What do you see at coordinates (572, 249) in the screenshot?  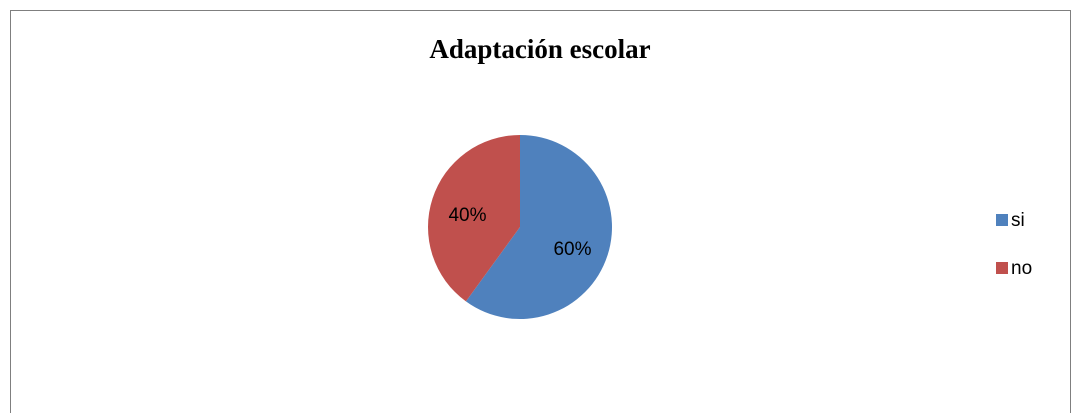 I see `data-label: 60%` at bounding box center [572, 249].